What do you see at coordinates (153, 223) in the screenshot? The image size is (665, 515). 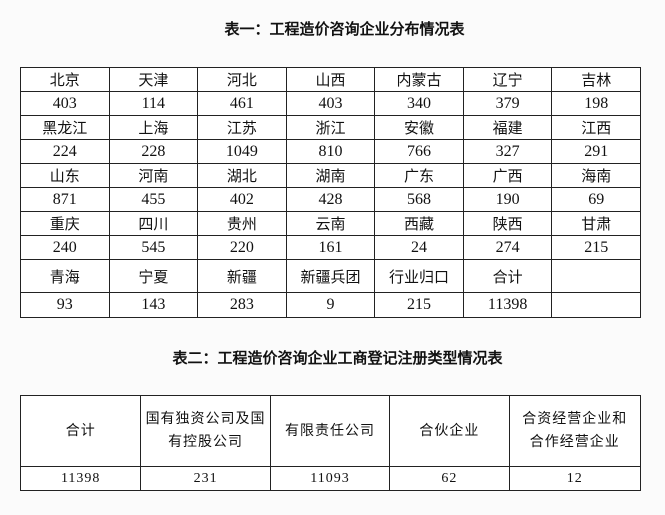 I see `region-name-cell: 四川` at bounding box center [153, 223].